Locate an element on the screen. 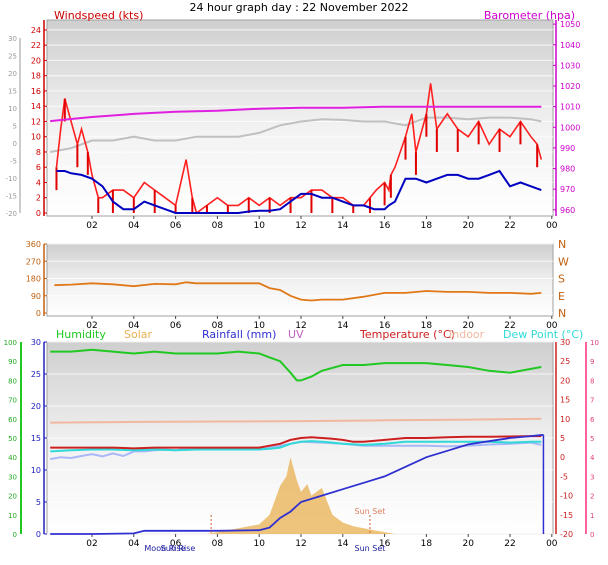 Image resolution: width=608 pixels, height=565 pixels. direction-grid is located at coordinates (300, 278).